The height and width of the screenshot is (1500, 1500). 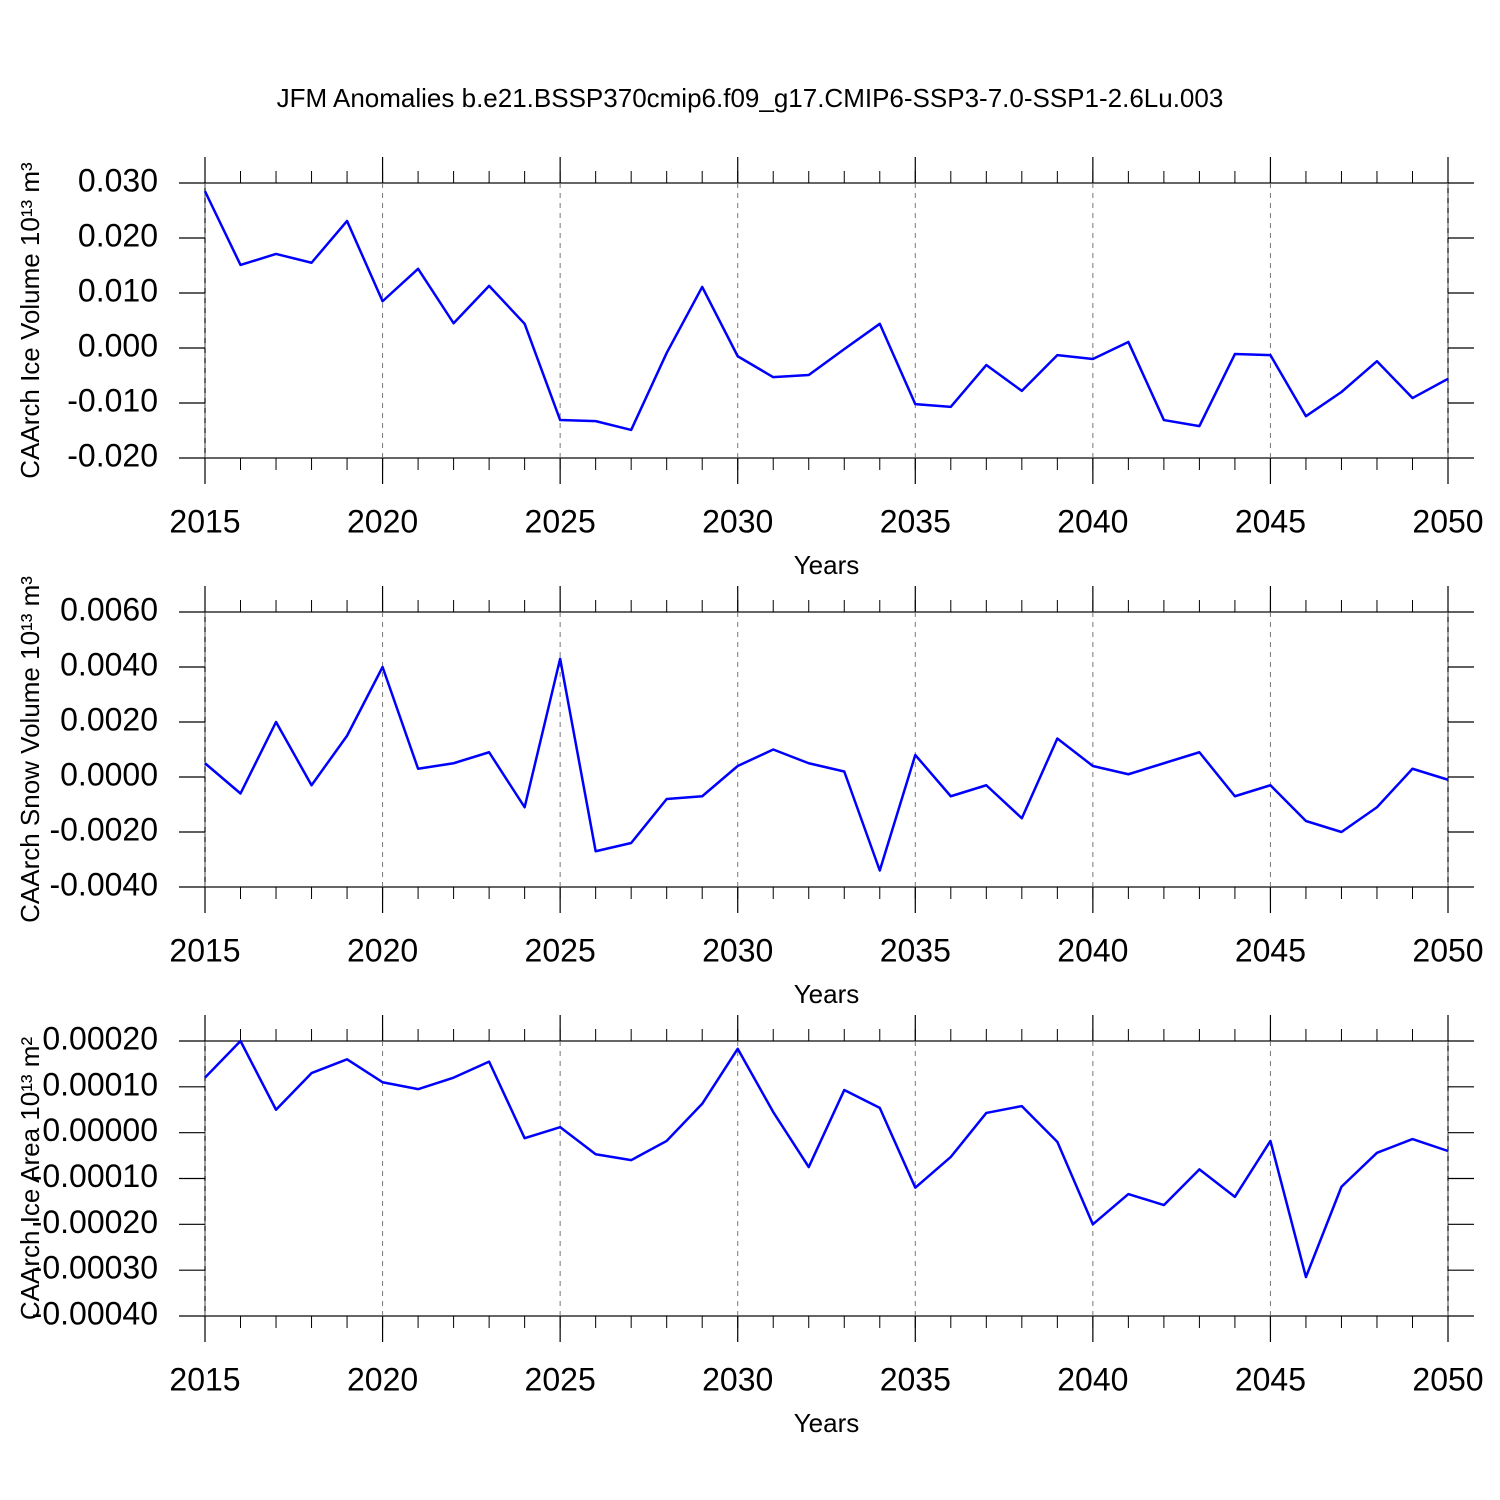 I want to click on y-tick-label: 0.00020, so click(x=100, y=1038).